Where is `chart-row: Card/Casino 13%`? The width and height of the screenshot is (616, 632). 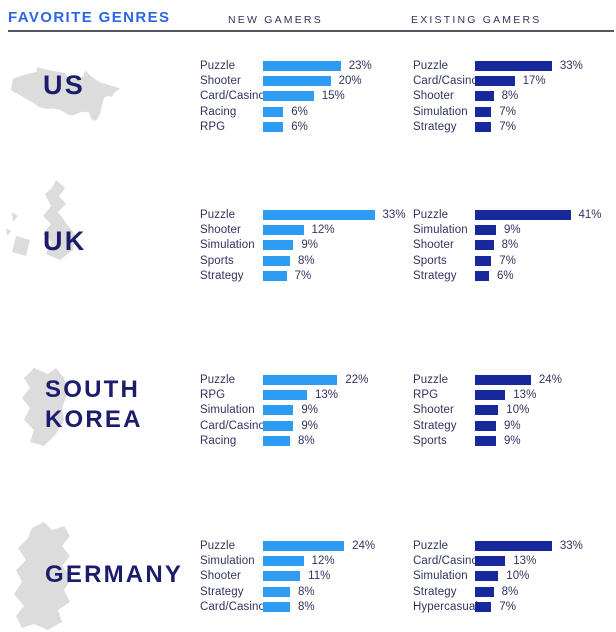
chart-row: Card/Casino 13% is located at coordinates (498, 560).